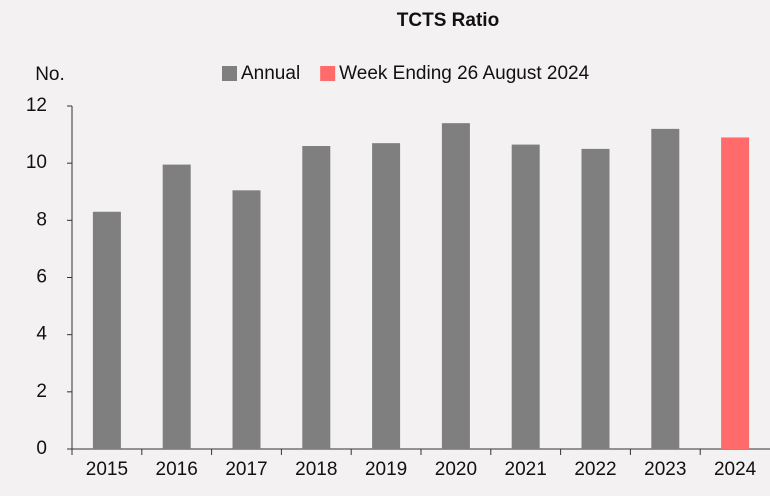  What do you see at coordinates (386, 469) in the screenshot?
I see `x-tick-label: 2019` at bounding box center [386, 469].